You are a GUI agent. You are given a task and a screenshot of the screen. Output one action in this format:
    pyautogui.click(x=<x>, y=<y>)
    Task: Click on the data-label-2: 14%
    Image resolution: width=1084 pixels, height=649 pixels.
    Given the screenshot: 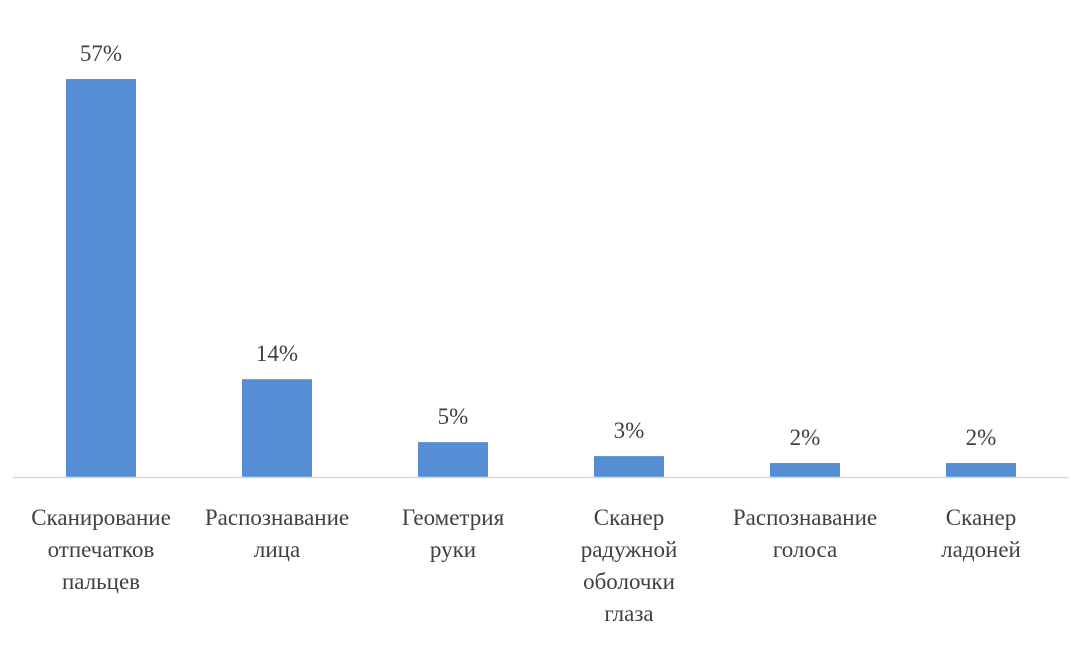 What is the action you would take?
    pyautogui.click(x=277, y=353)
    